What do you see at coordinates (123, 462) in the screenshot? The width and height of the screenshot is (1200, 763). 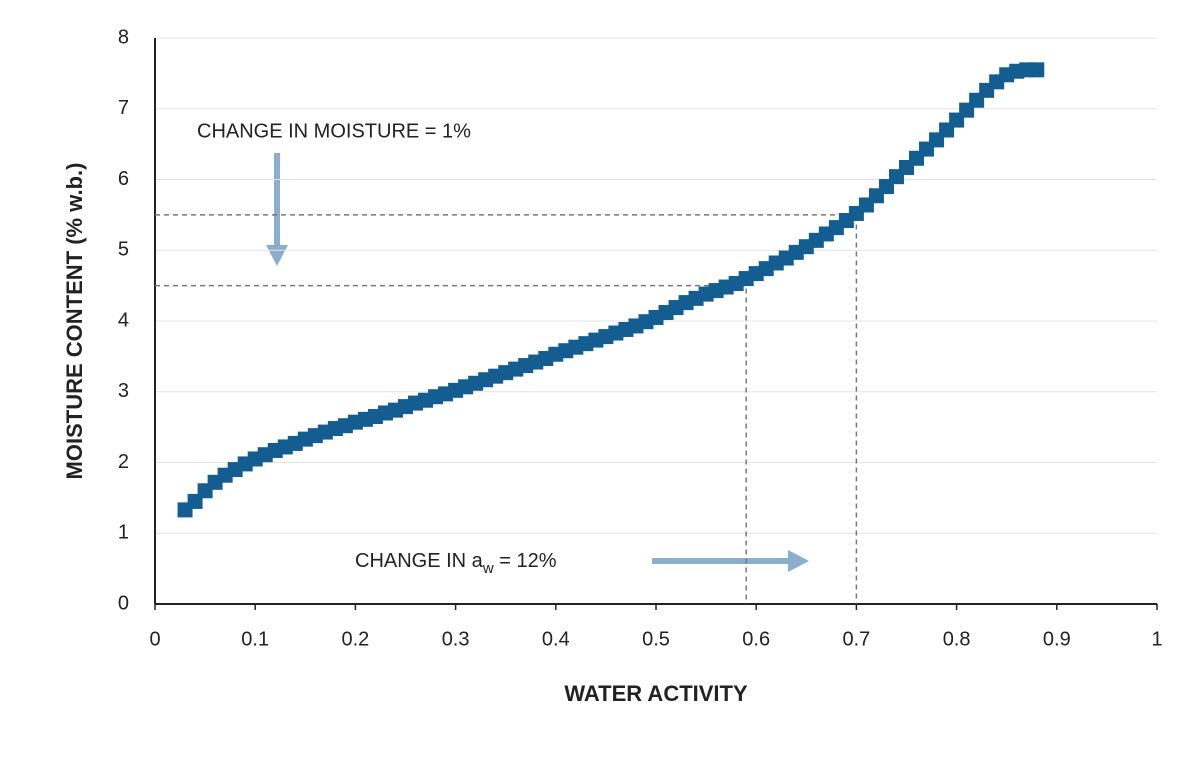 I see `y-tick-label: 2` at bounding box center [123, 462].